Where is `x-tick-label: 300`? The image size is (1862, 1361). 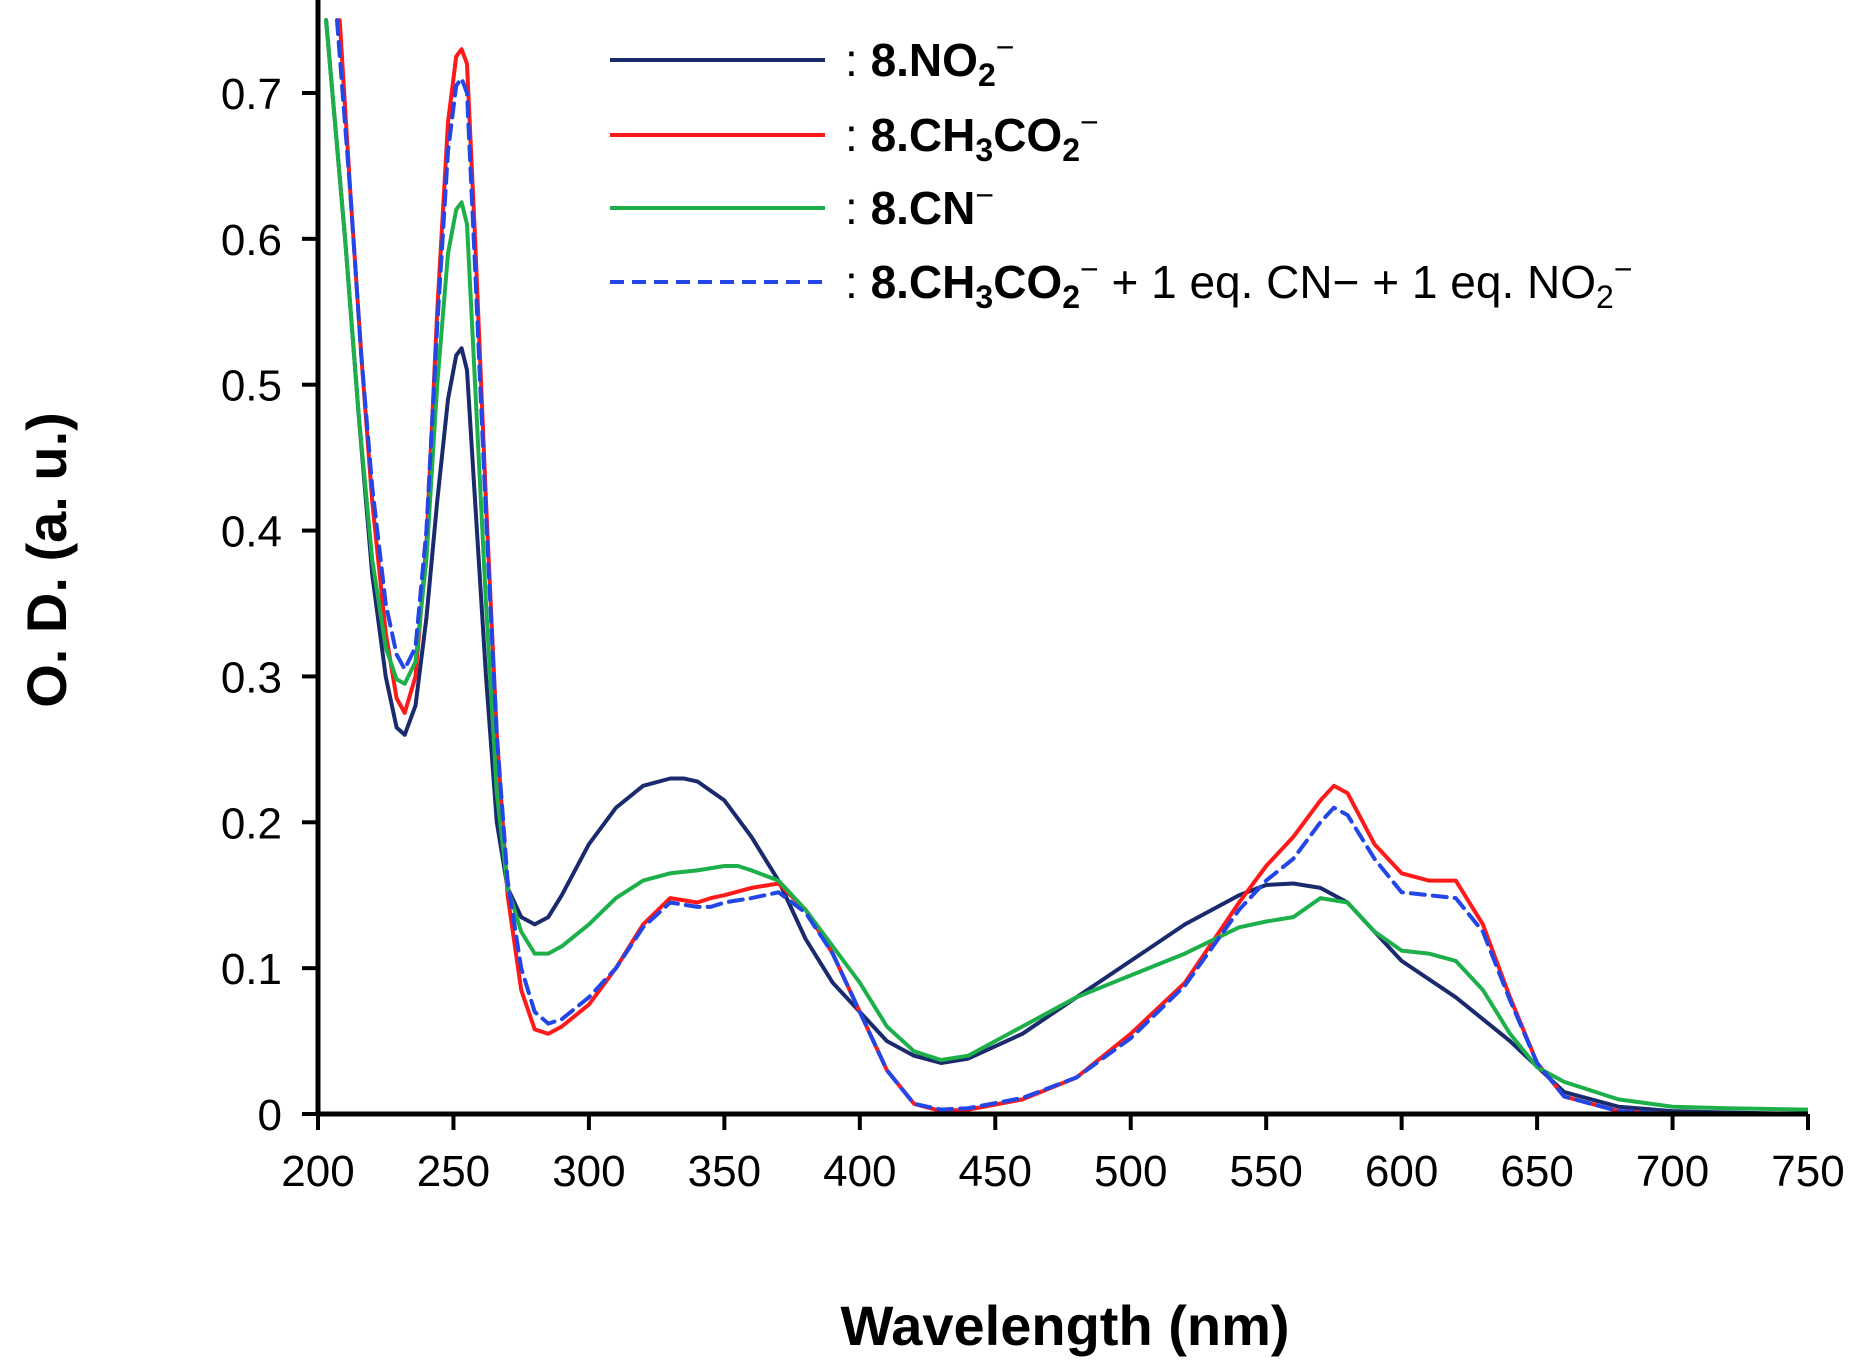 x-tick-label: 300 is located at coordinates (588, 1171).